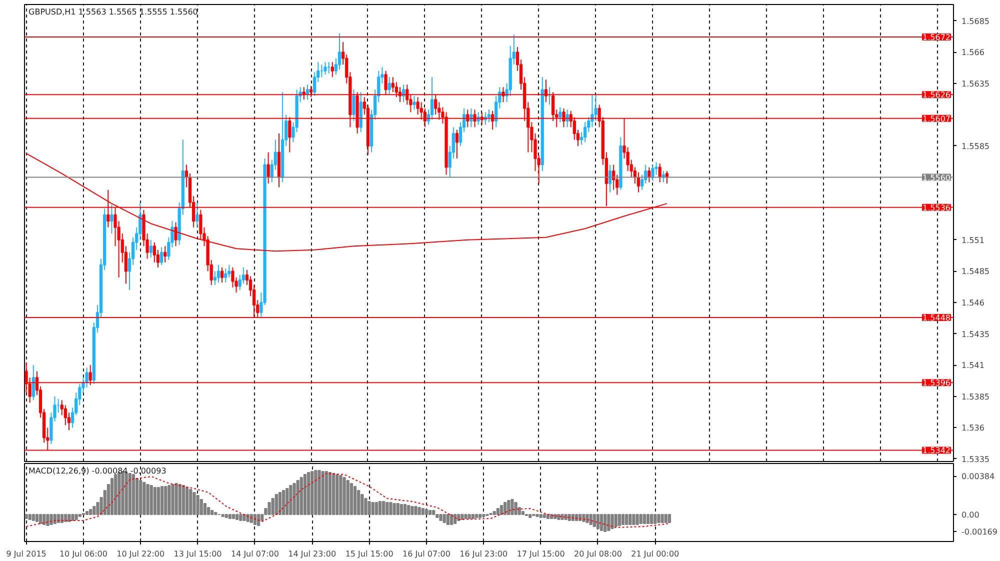  I want to click on y-tick-label: 1.5385, so click(976, 397).